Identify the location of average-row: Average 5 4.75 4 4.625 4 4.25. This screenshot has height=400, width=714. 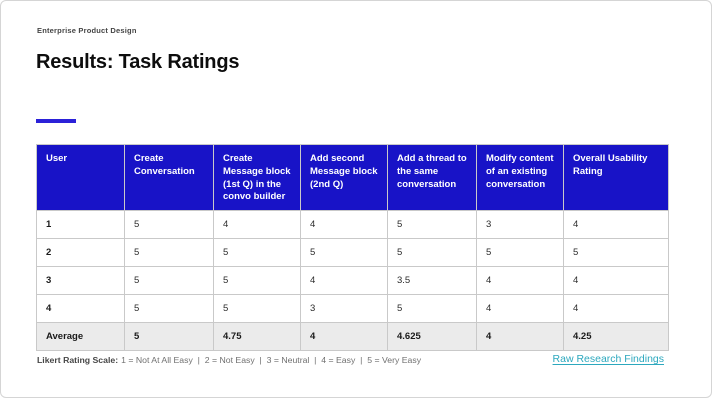
(352, 337).